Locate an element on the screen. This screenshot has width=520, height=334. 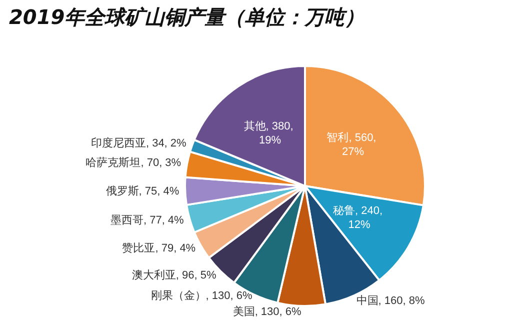
slice-label: 智利, 560, 27% is located at coordinates (353, 144).